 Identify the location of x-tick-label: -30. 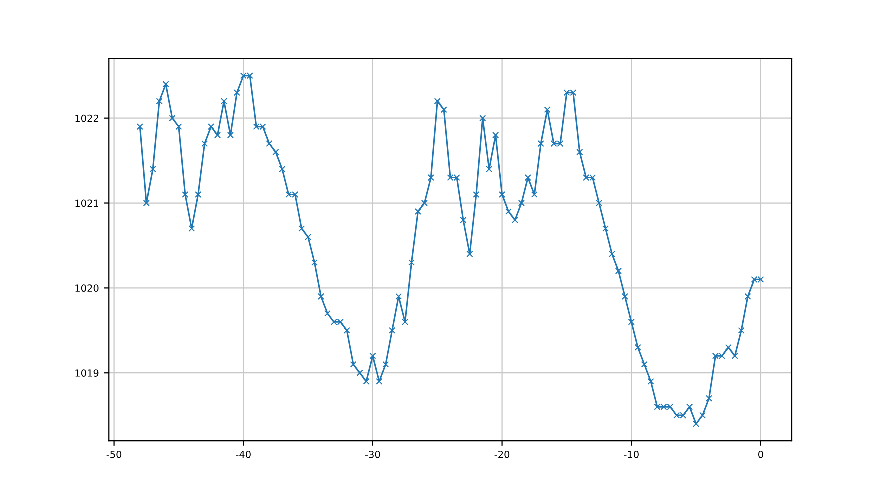
(372, 454).